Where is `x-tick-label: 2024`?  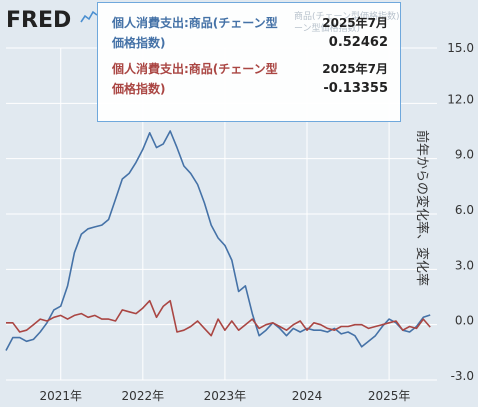 x-tick-label: 2024 is located at coordinates (307, 396).